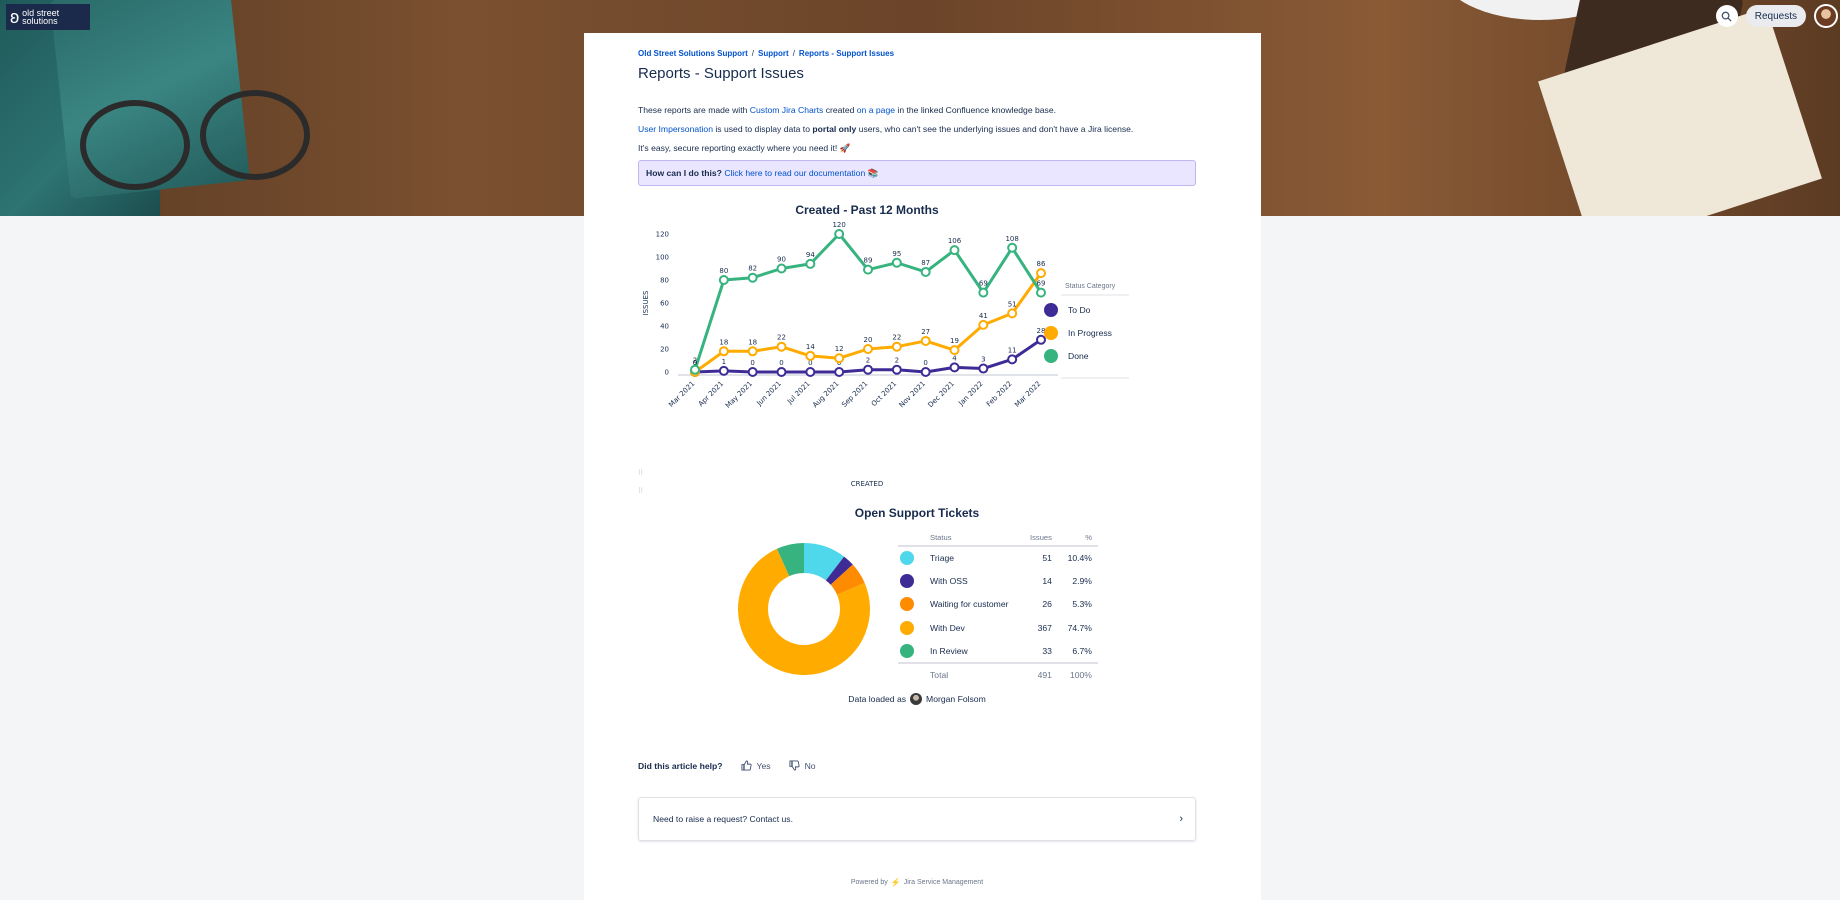 The height and width of the screenshot is (900, 1840). I want to click on search-button, so click(1726, 16).